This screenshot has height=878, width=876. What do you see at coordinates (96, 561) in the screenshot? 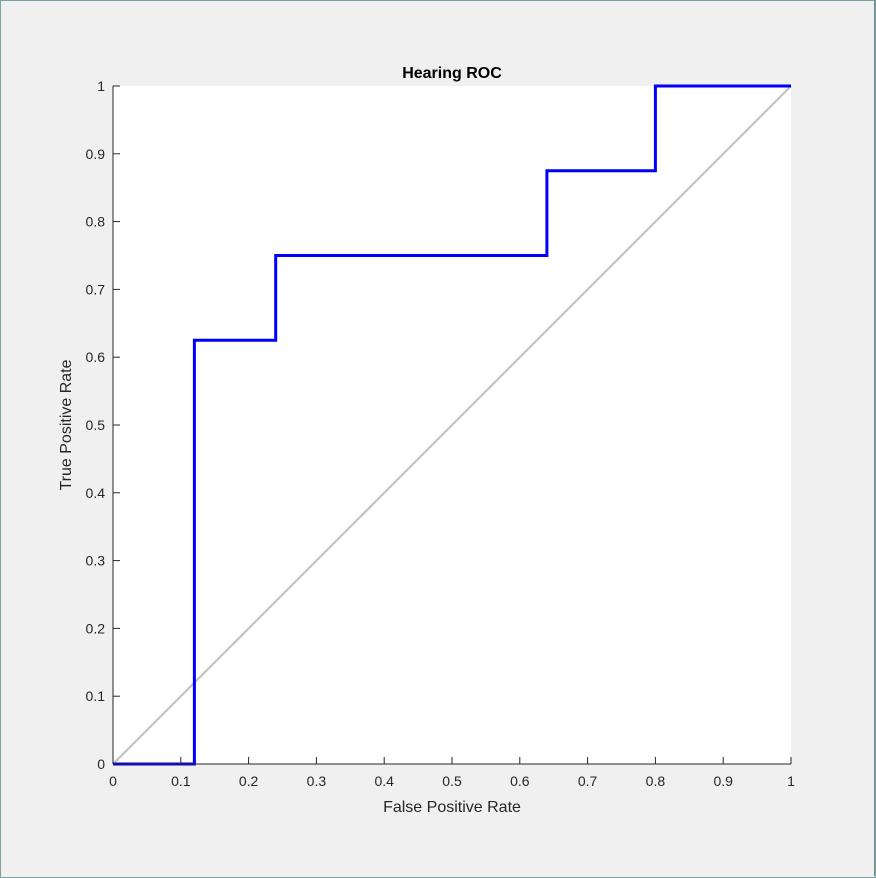
I see `y-tick-label: 0.3` at bounding box center [96, 561].